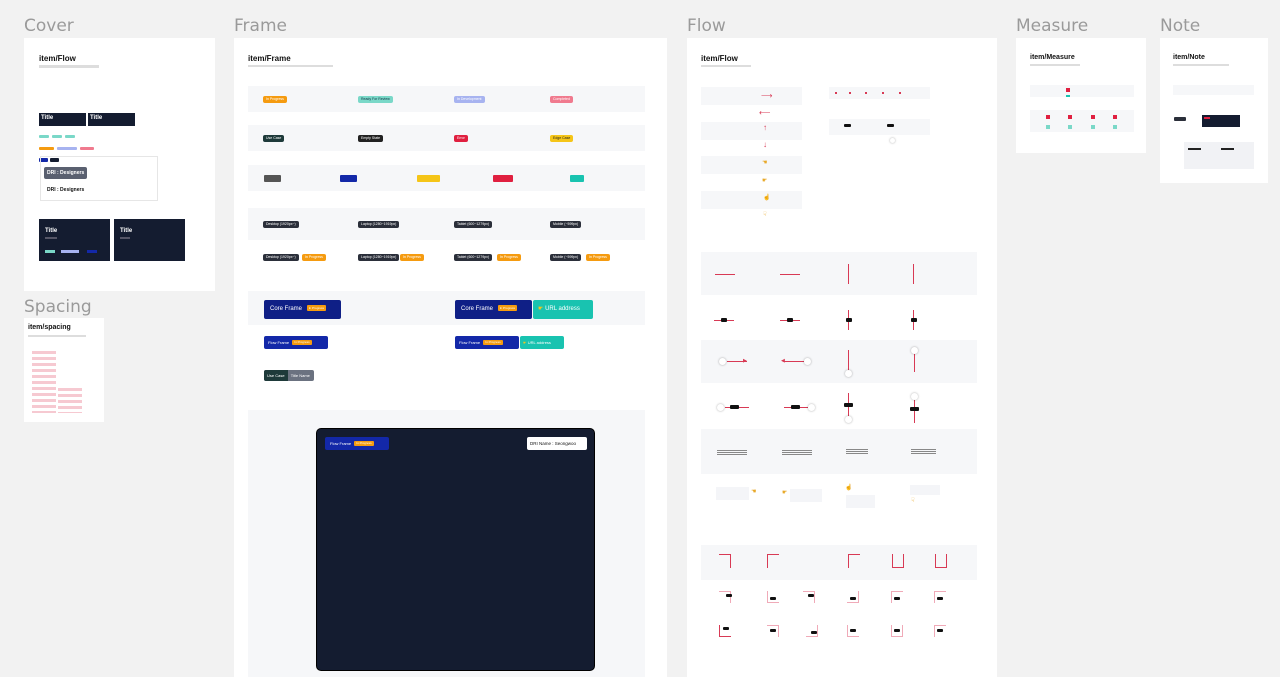 This screenshot has height=677, width=1280. Describe the element at coordinates (62, 119) in the screenshot. I see `title-card-1: Title` at that location.